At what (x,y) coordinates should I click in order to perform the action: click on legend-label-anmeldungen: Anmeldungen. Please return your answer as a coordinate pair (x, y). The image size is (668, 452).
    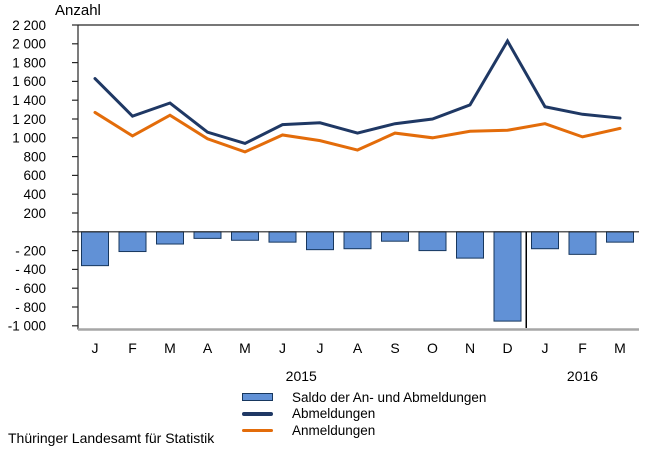
    Looking at the image, I should click on (334, 430).